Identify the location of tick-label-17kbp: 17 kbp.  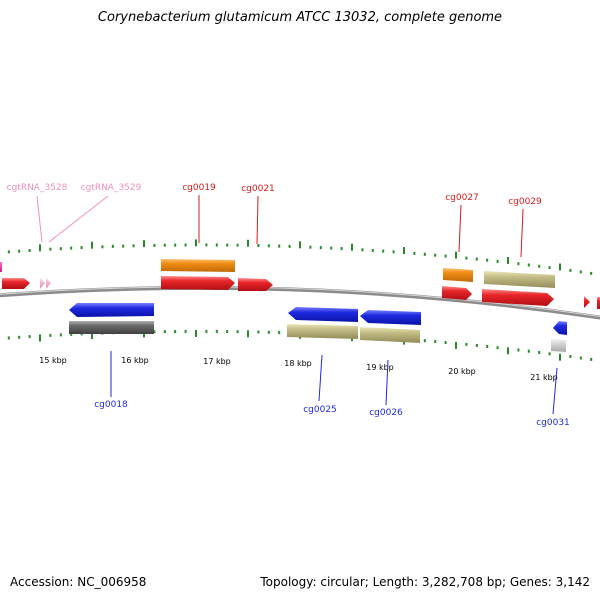
(217, 361).